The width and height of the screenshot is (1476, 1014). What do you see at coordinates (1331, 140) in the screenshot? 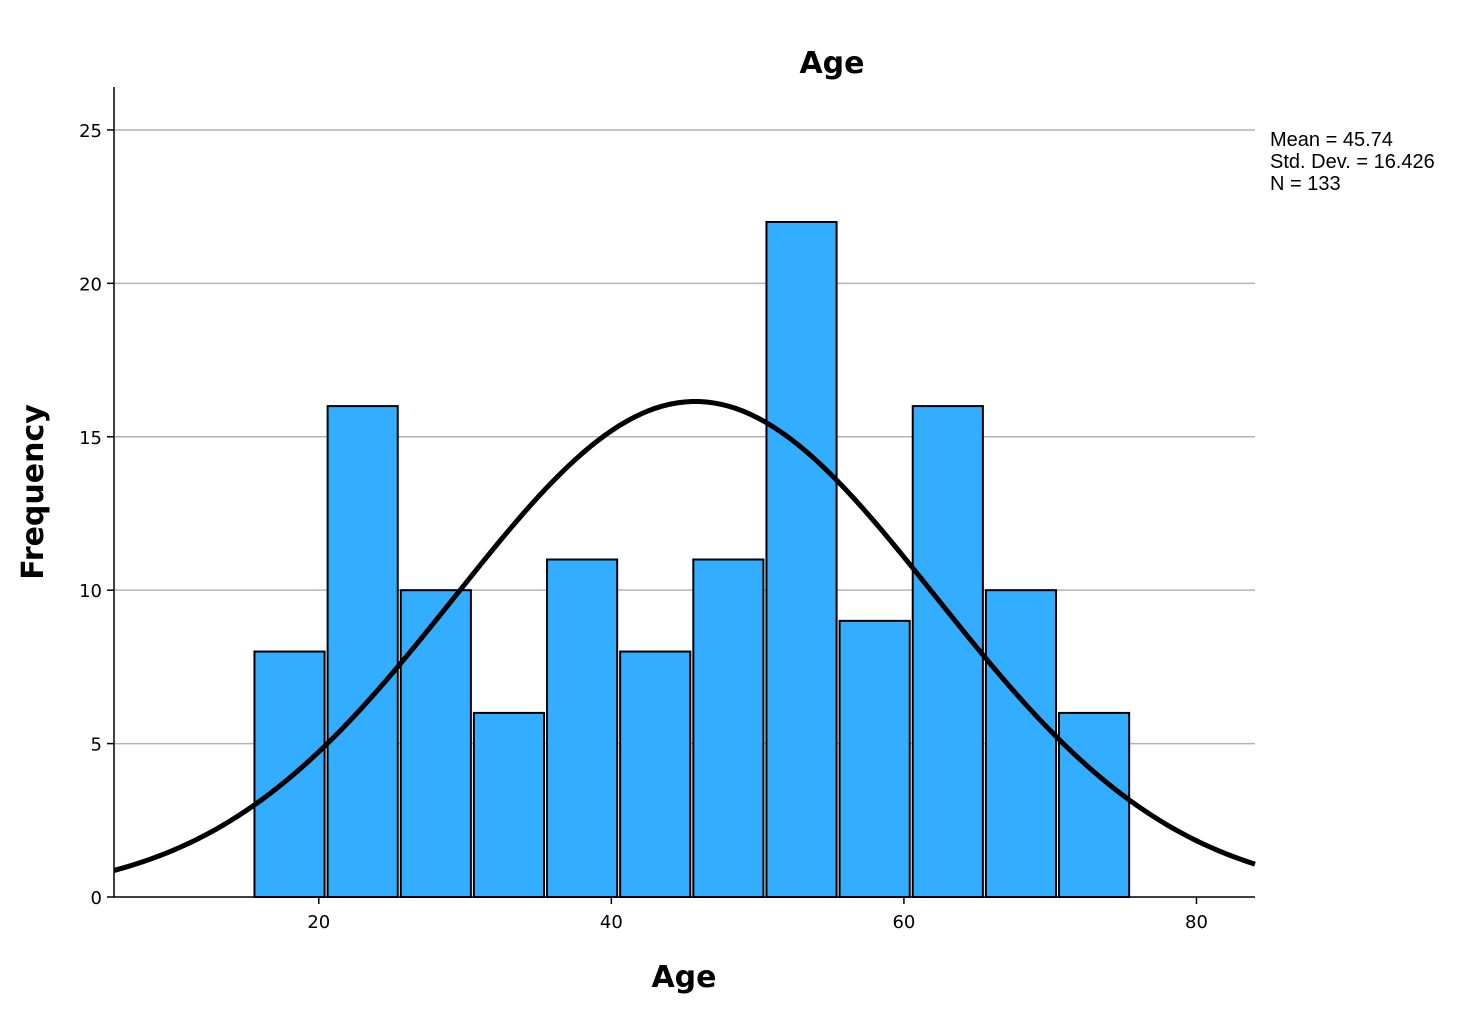
I see `stats-line-1: Mean = 45.74` at bounding box center [1331, 140].